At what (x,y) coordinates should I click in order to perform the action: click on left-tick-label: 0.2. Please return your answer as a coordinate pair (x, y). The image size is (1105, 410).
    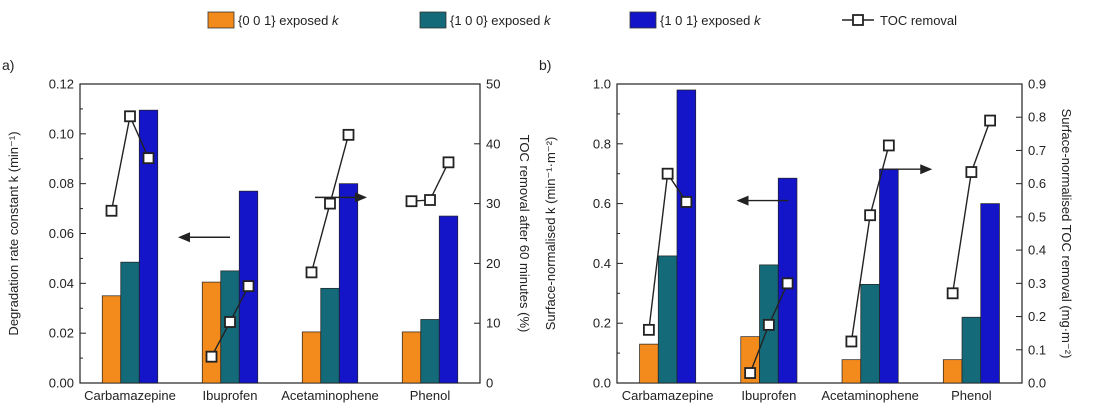
    Looking at the image, I should click on (602, 323).